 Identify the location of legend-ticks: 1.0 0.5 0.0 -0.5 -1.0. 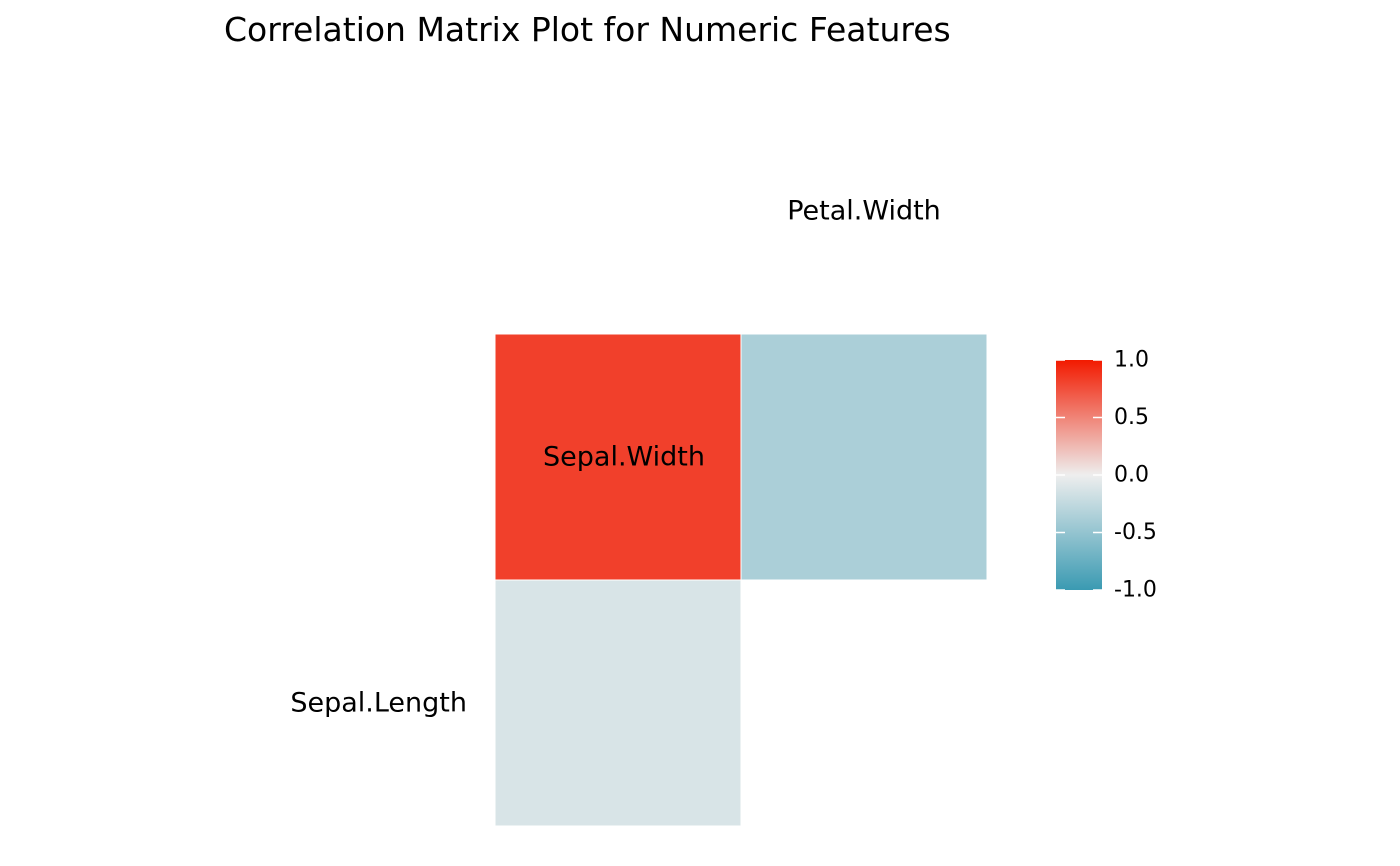
(1106, 475).